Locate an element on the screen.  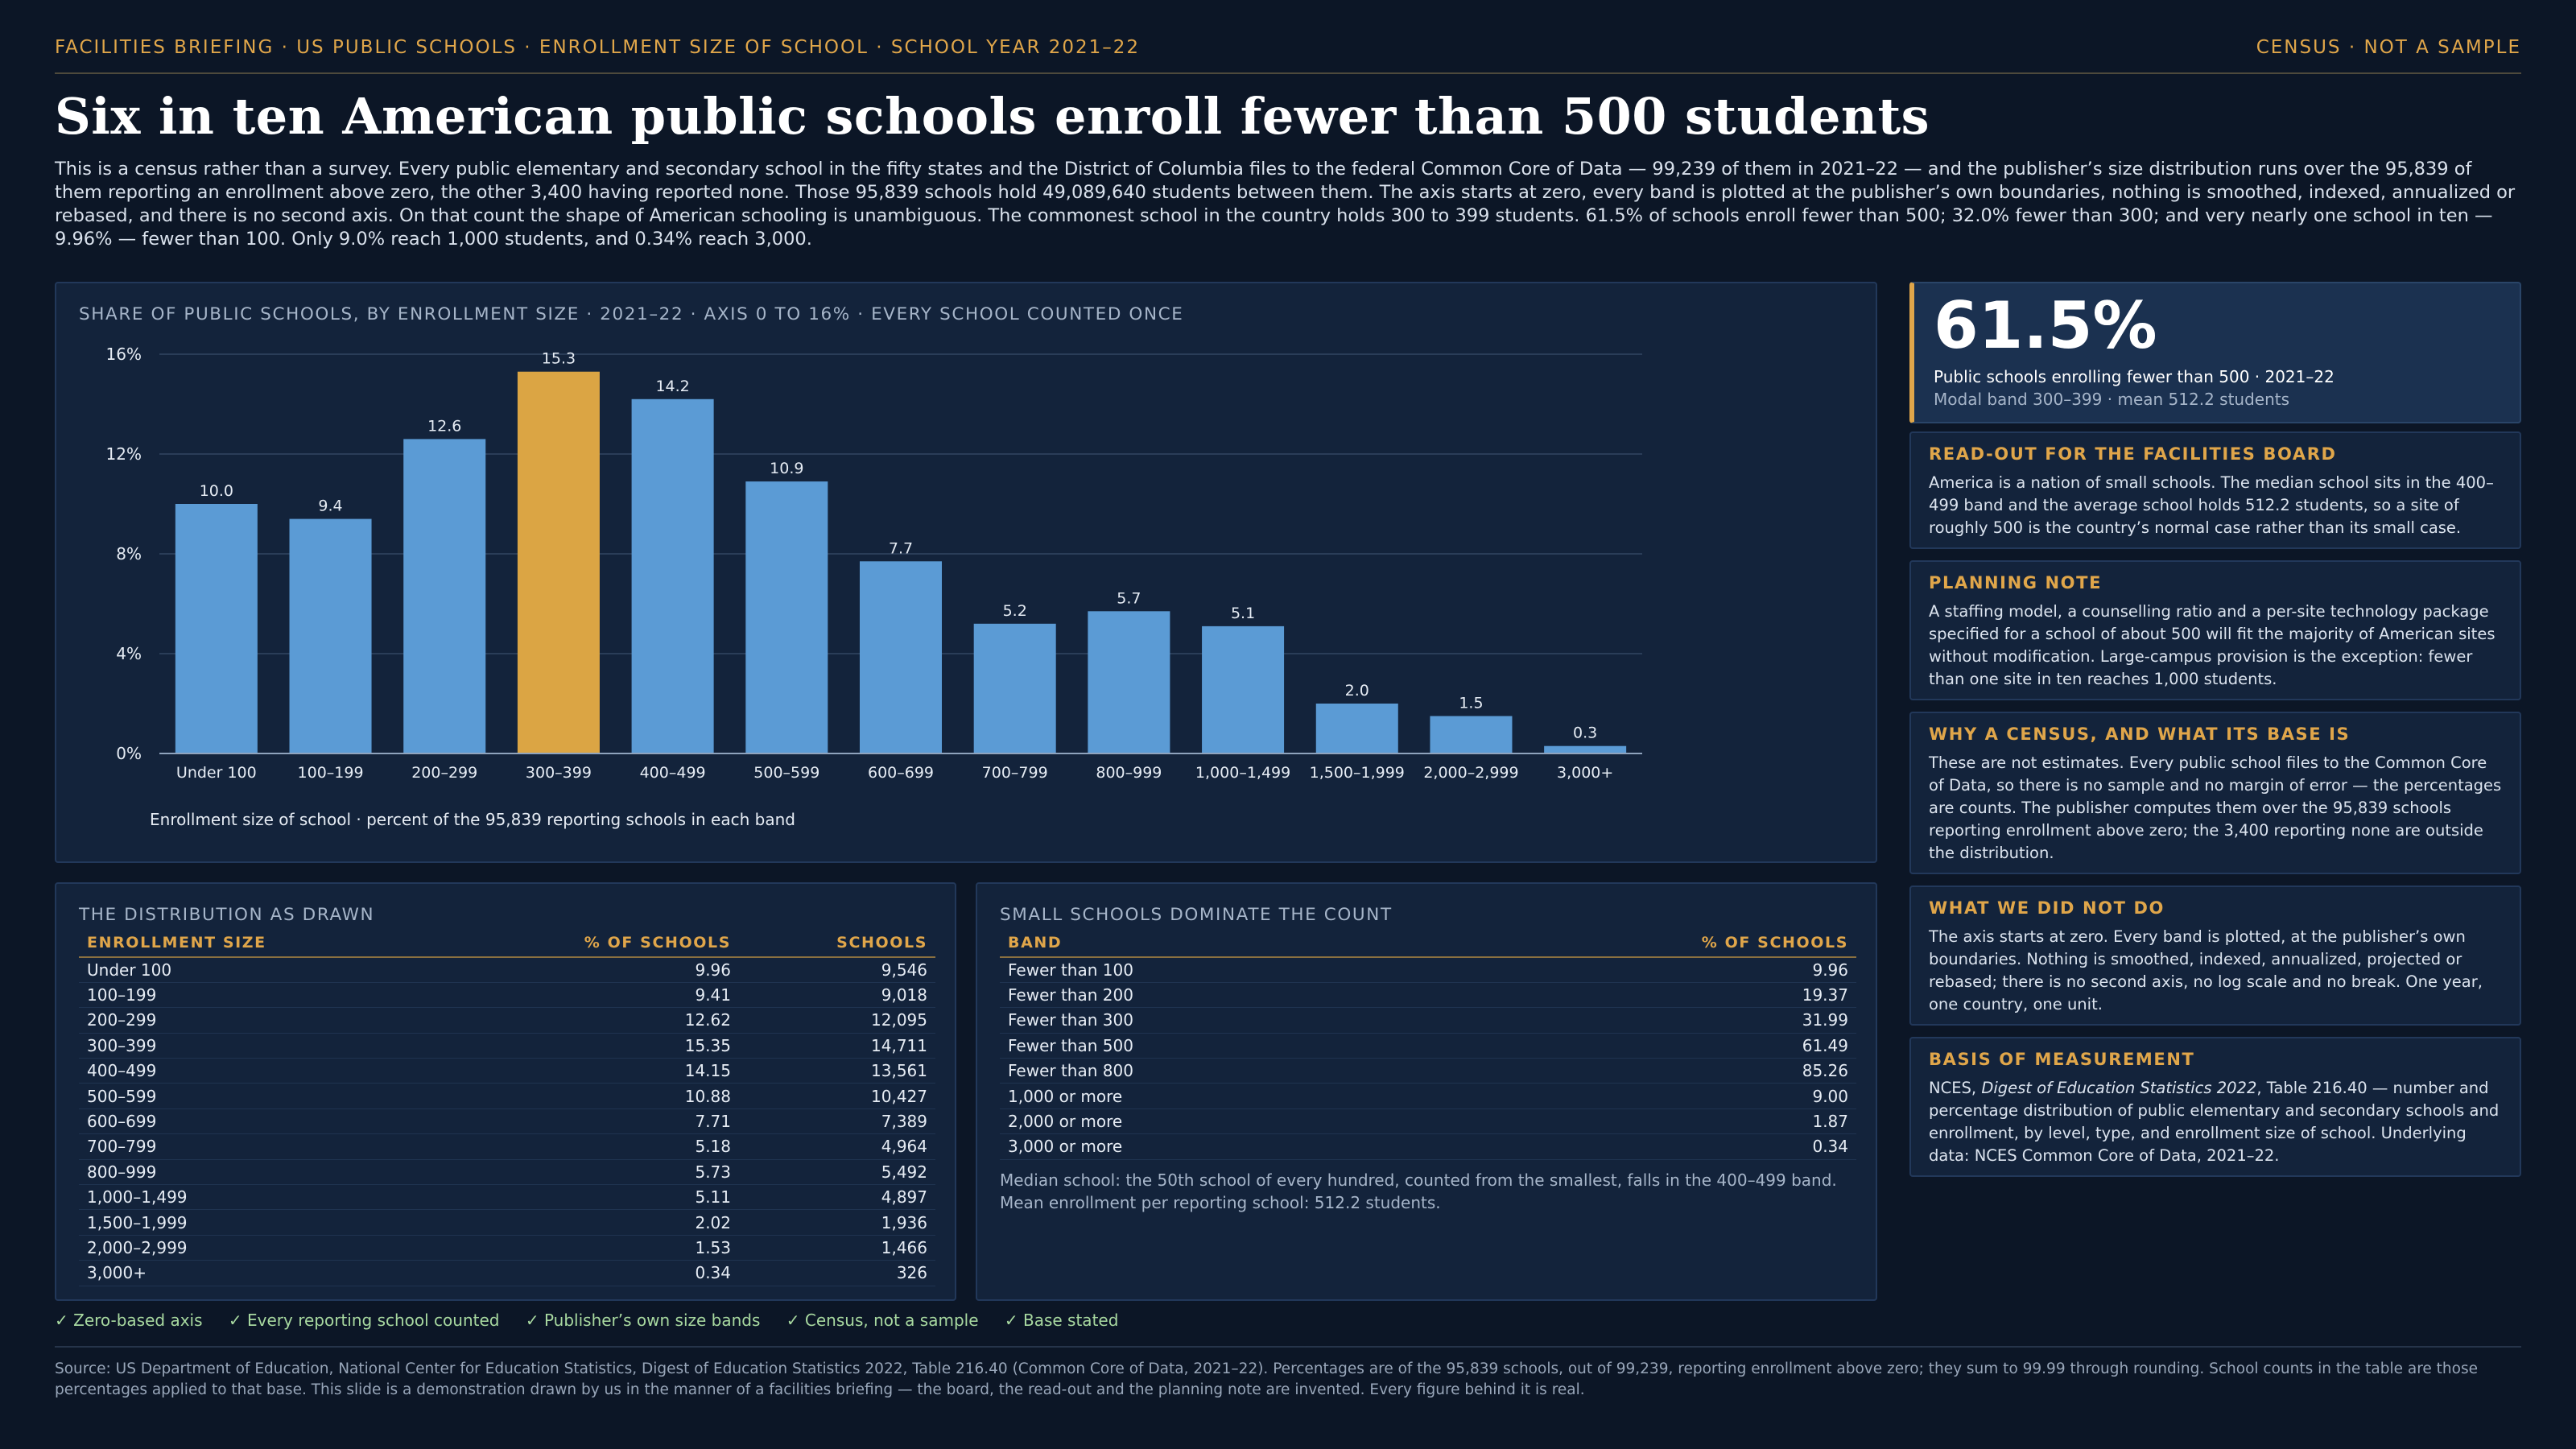
x-tick-label: 500–599 is located at coordinates (786, 773).